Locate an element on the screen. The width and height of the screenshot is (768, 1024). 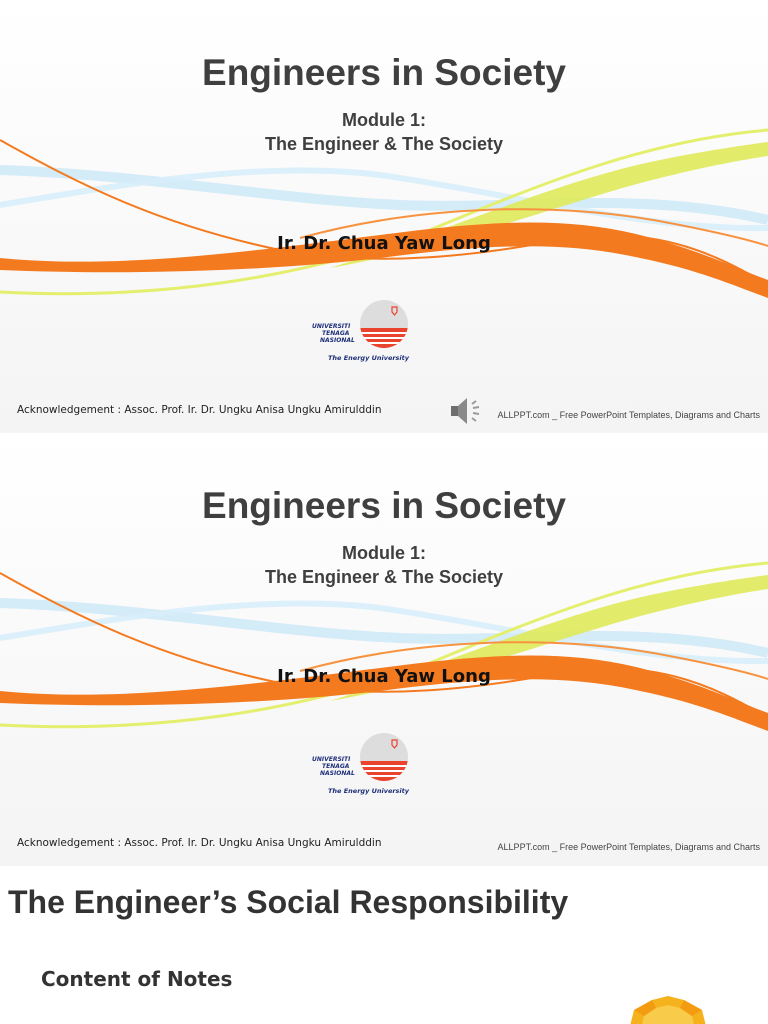
speaker-icon is located at coordinates (467, 411).